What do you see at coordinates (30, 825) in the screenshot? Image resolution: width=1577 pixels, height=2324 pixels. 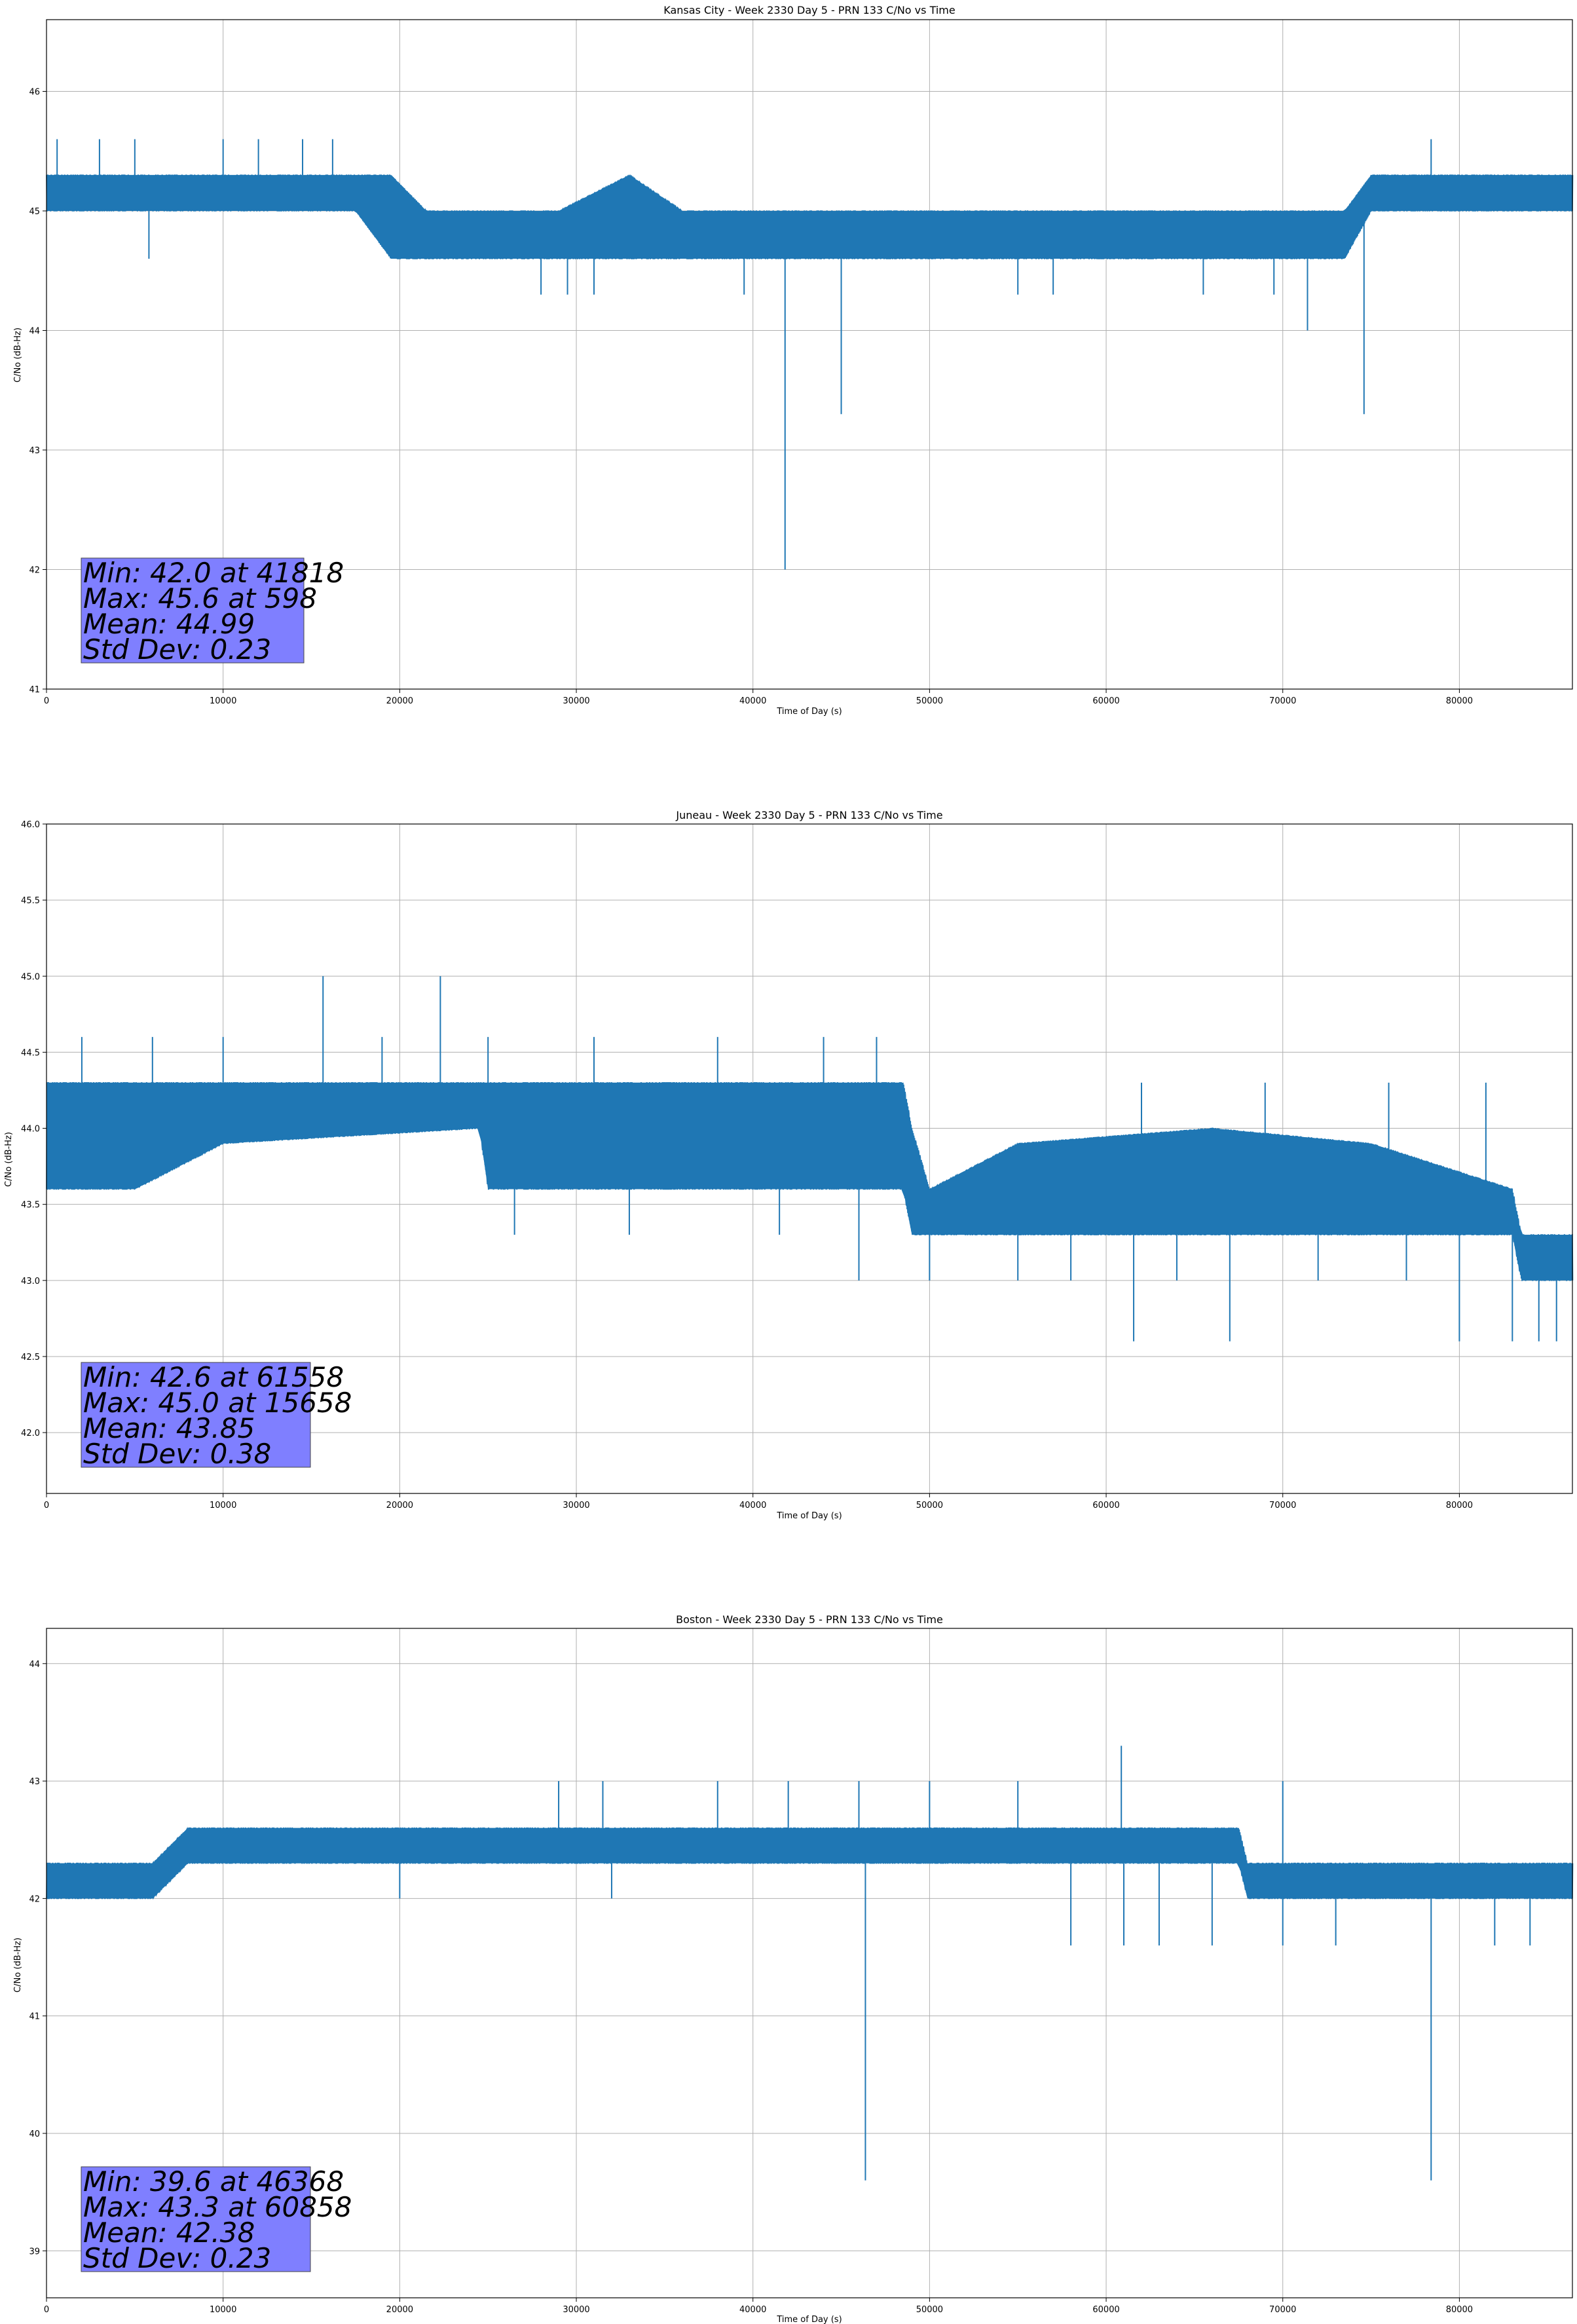 I see `y-tick-label: 46.0` at bounding box center [30, 825].